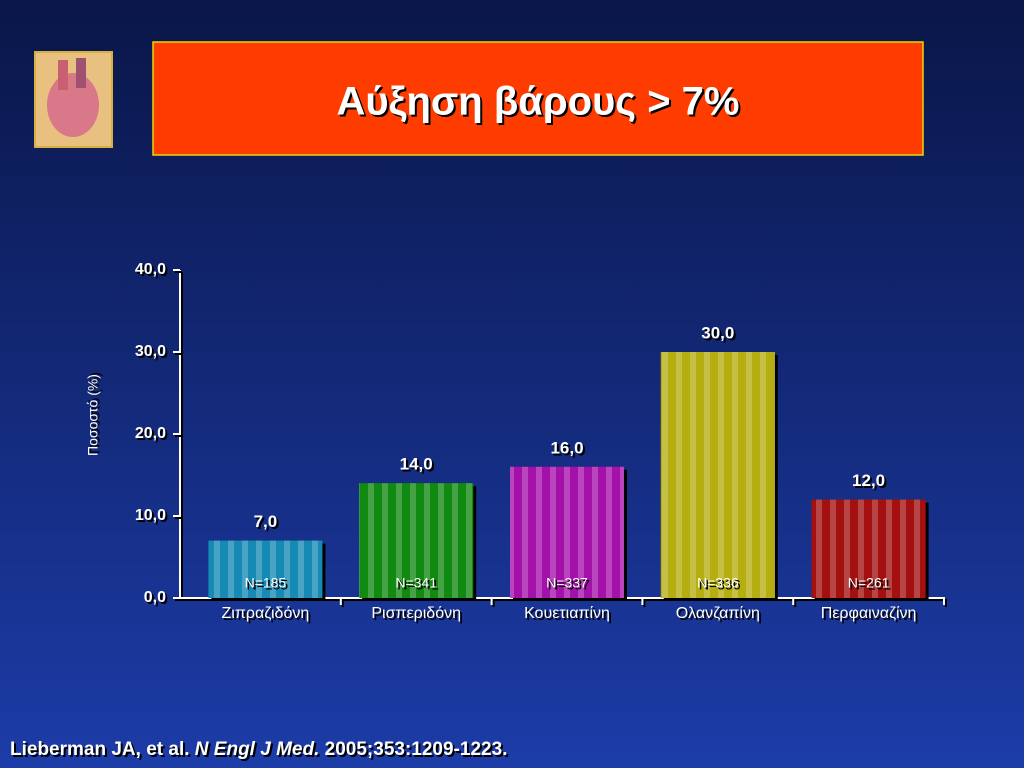  Describe the element at coordinates (93, 415) in the screenshot. I see `y-axis-label: Ποσοστό (%)` at that location.